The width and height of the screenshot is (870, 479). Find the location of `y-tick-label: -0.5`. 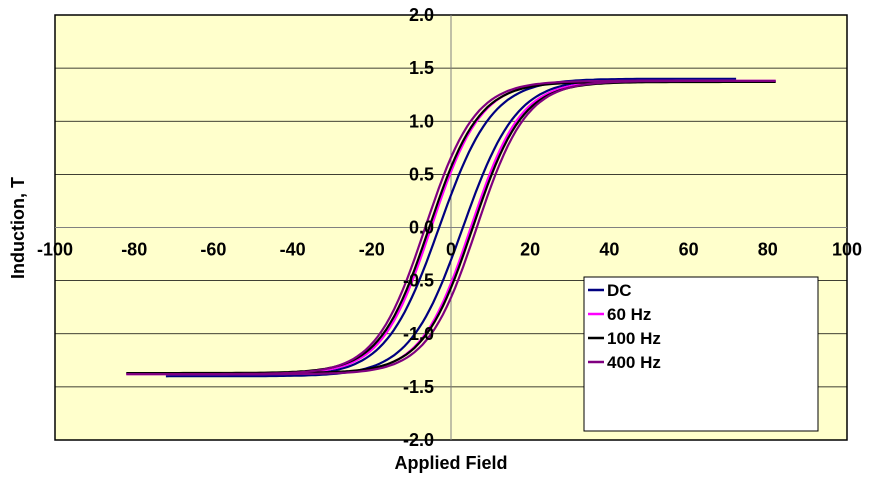

y-tick-label: -0.5 is located at coordinates (418, 281).